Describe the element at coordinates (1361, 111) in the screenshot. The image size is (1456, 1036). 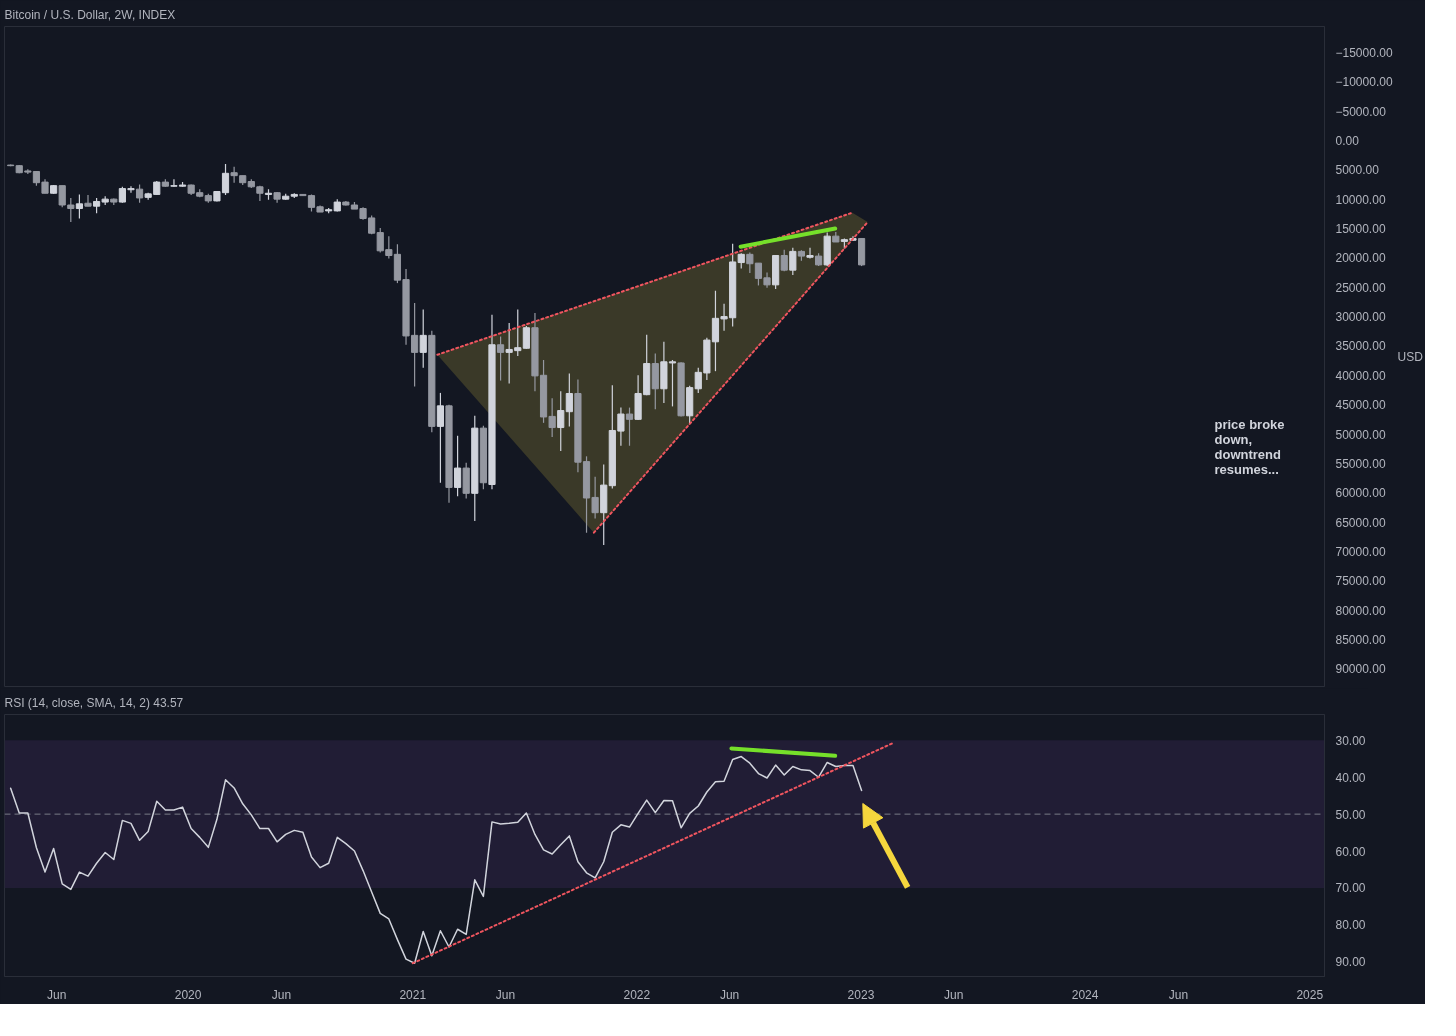
I see `y-tick-label: −5000.00` at that location.